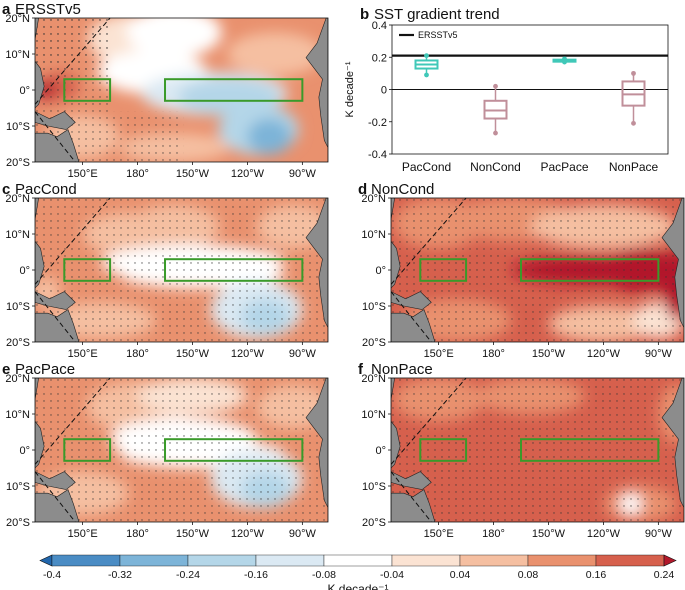 The image size is (685, 590). What do you see at coordinates (6, 9) in the screenshot?
I see `panel-letter: a` at bounding box center [6, 9].